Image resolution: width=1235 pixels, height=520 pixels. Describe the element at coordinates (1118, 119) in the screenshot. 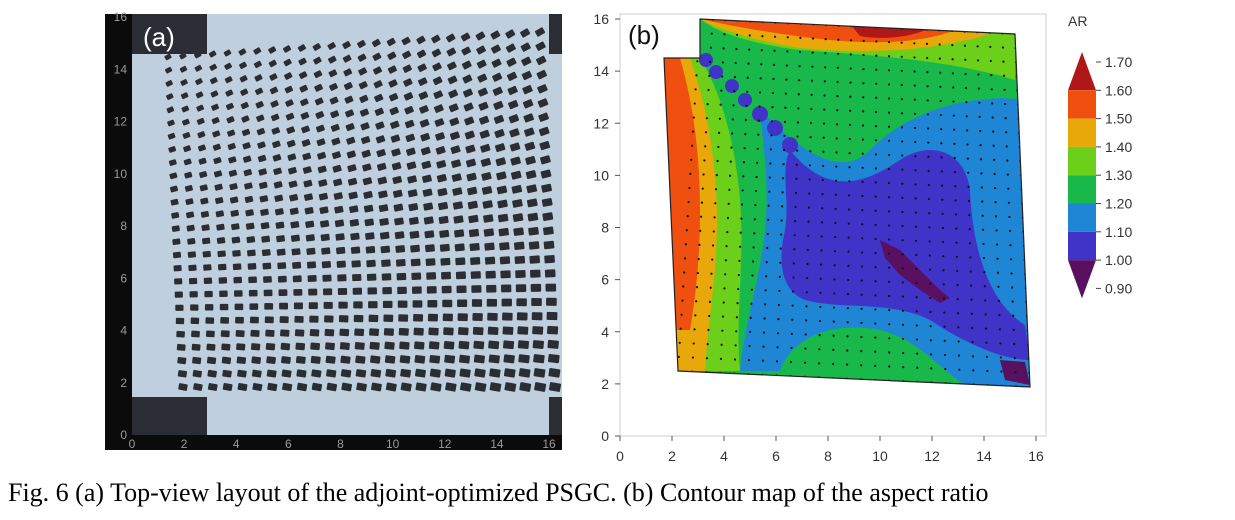

I see `colorbar-tick-label: 1.50` at that location.